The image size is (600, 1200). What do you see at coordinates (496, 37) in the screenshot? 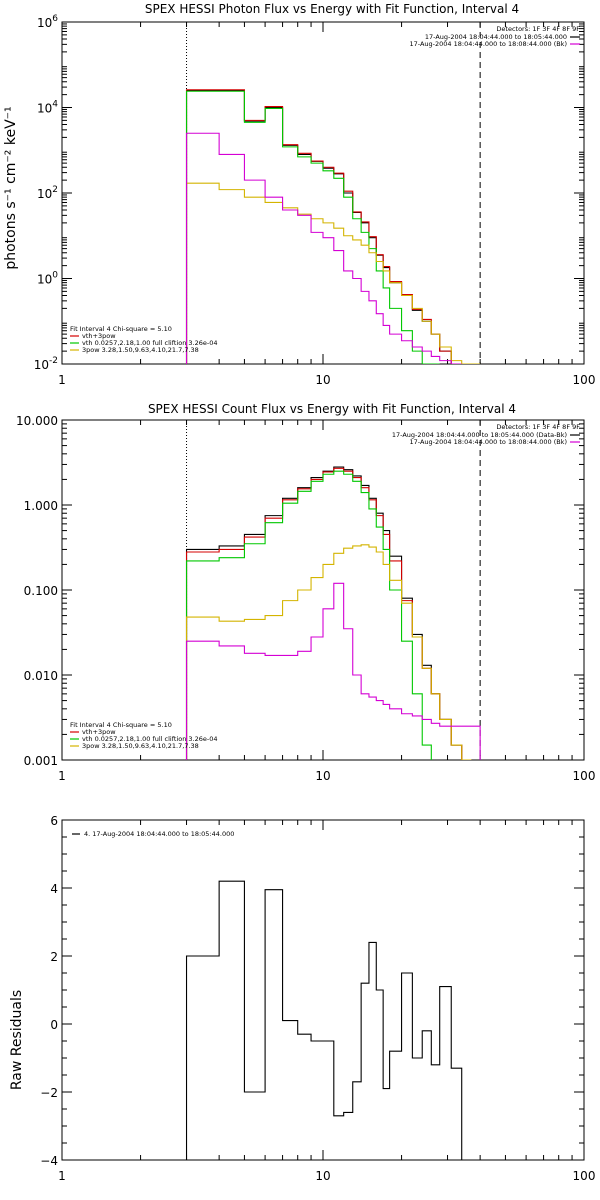
I see `legend-entry: 17-Aug-2004 18:04:44.000 to 18:05:44.000` at bounding box center [496, 37].